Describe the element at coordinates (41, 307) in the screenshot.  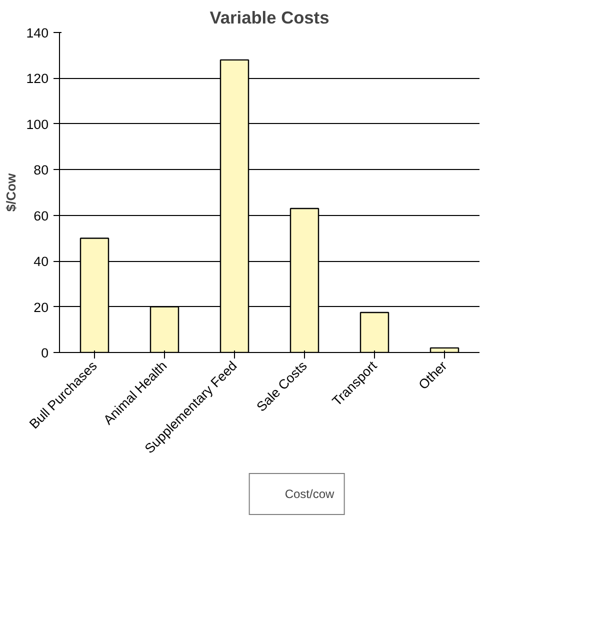
I see `y-tick-label: 20` at that location.